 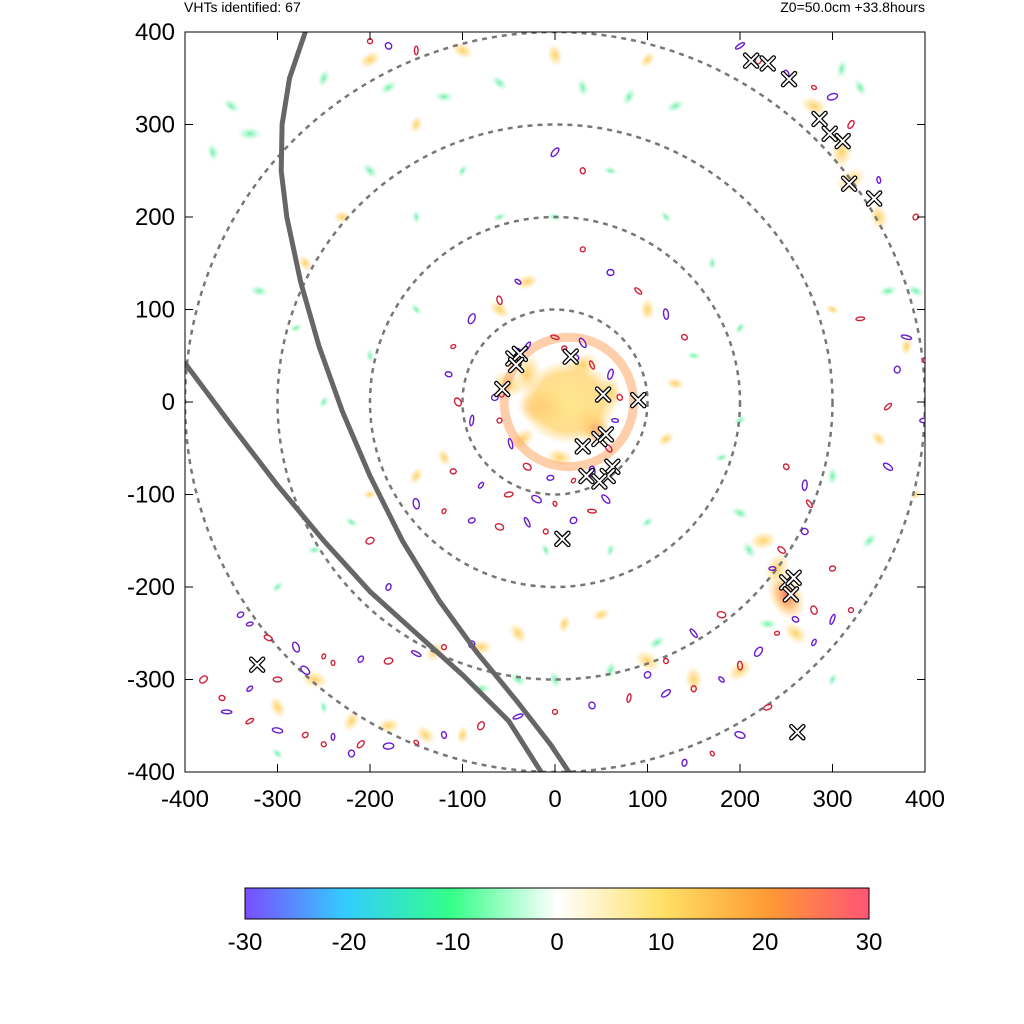 What do you see at coordinates (568, 402) in the screenshot?
I see `warm-core` at bounding box center [568, 402].